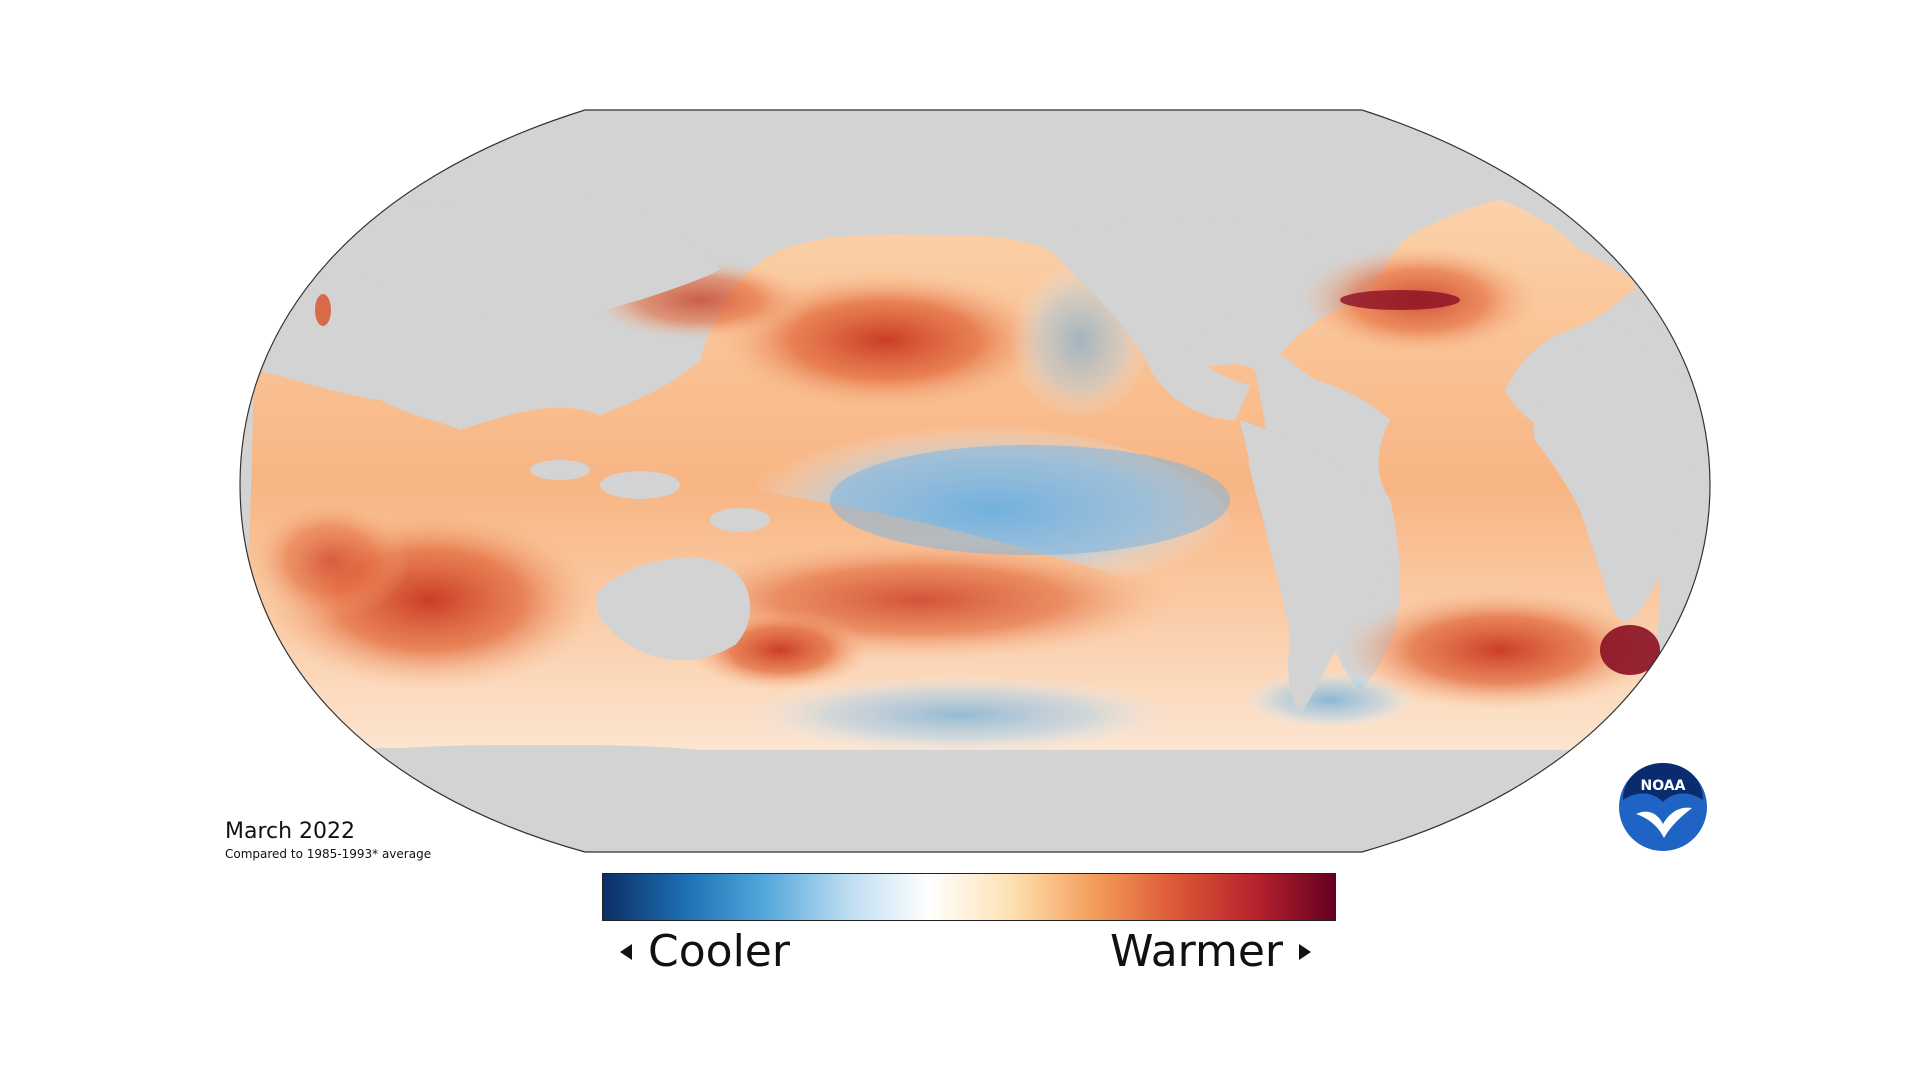 This screenshot has height=1080, width=1920. I want to click on logo-text: NOAA, so click(1663, 786).